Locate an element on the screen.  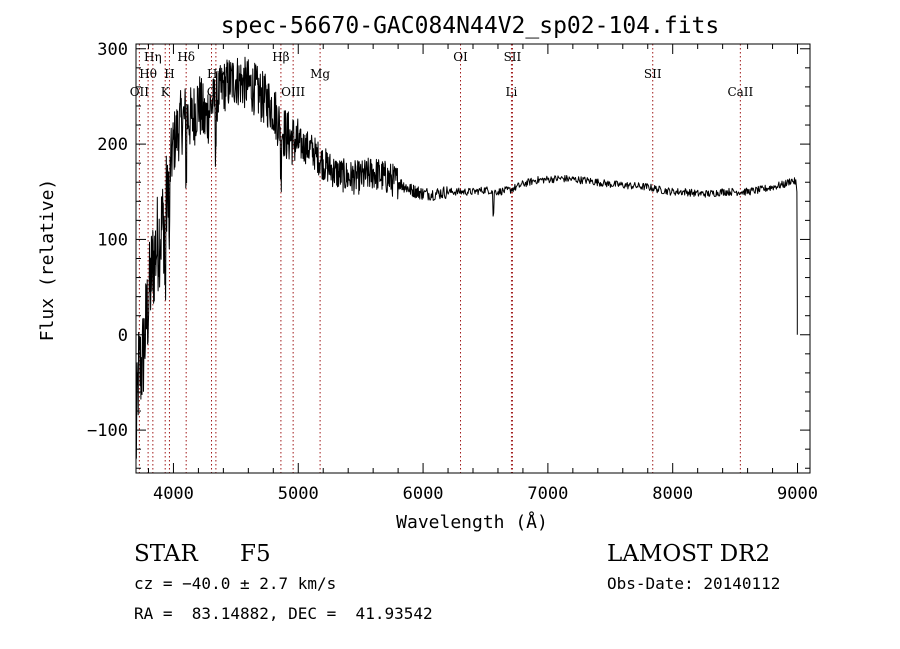
coordinates: RA = 83.14882, DEC = 41.93542 is located at coordinates (283, 613).